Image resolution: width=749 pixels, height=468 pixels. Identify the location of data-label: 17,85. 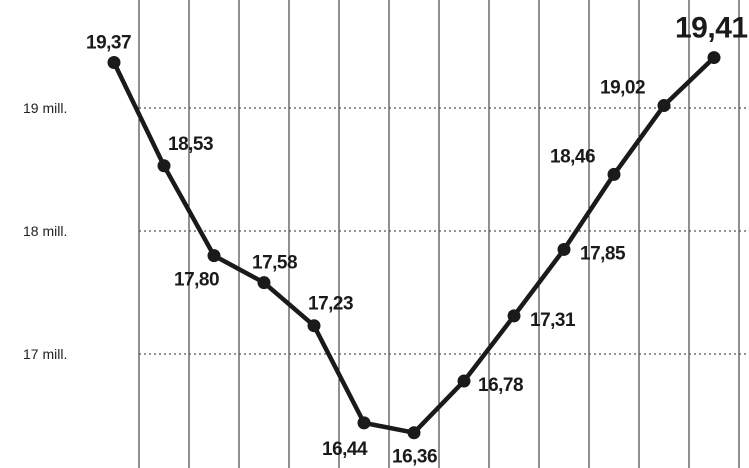
(603, 253).